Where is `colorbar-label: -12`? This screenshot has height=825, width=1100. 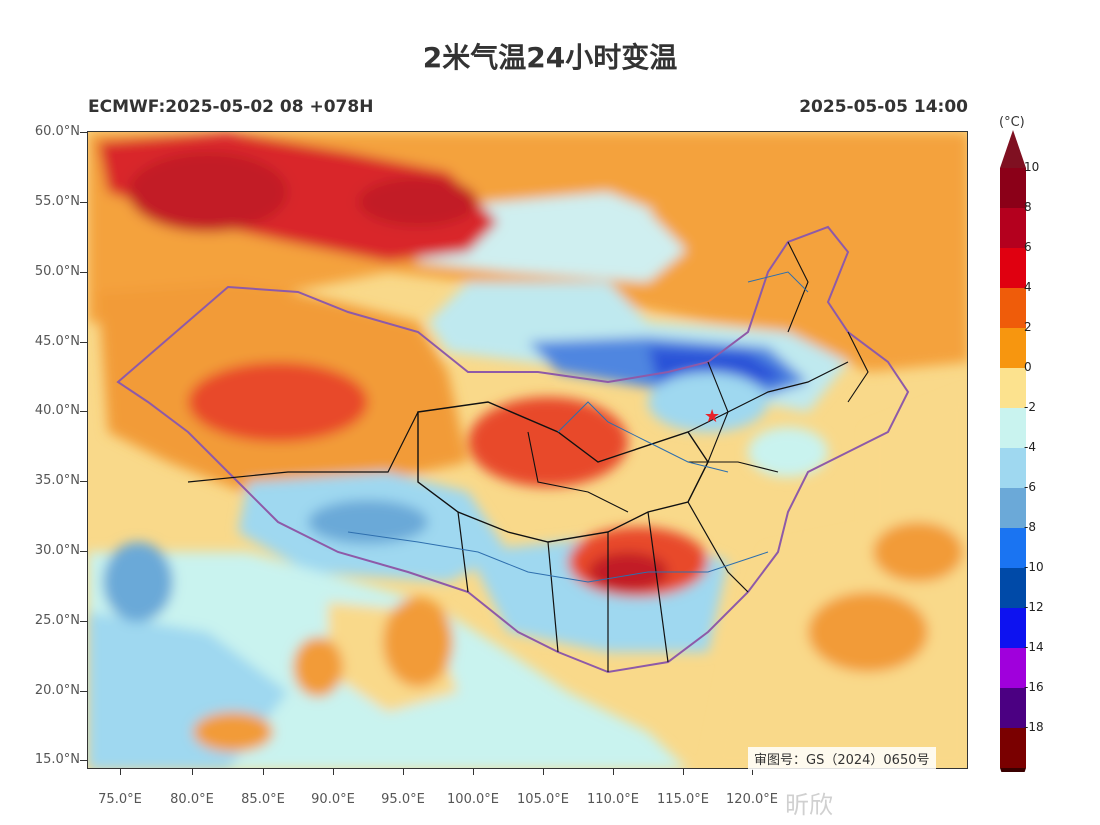 colorbar-label: -12 is located at coordinates (1034, 607).